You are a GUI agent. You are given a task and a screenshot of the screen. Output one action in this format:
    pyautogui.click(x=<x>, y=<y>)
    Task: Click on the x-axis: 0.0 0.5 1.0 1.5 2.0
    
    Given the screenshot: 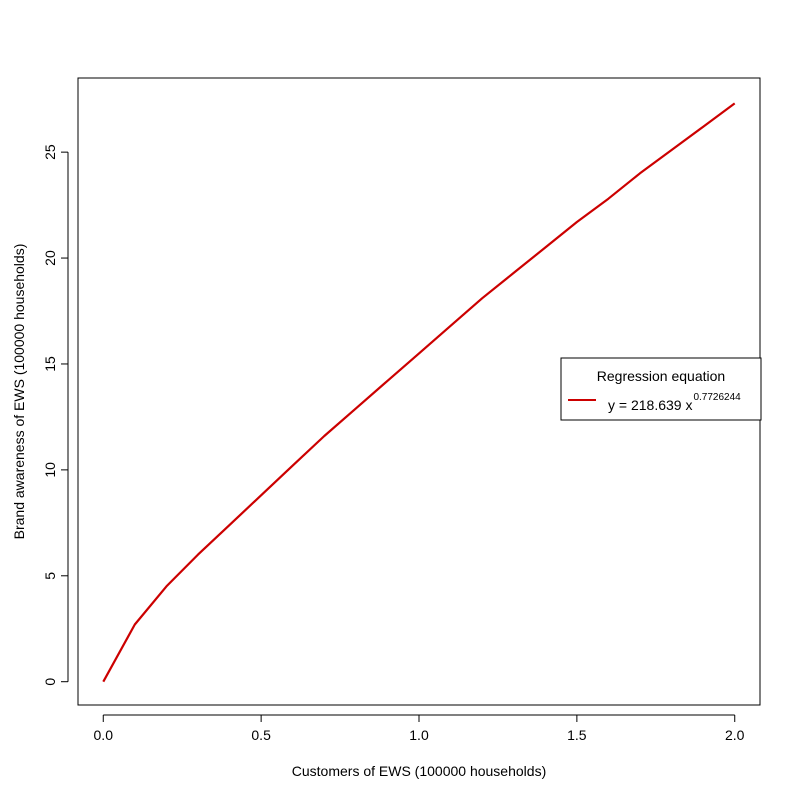 What is the action you would take?
    pyautogui.click(x=419, y=728)
    